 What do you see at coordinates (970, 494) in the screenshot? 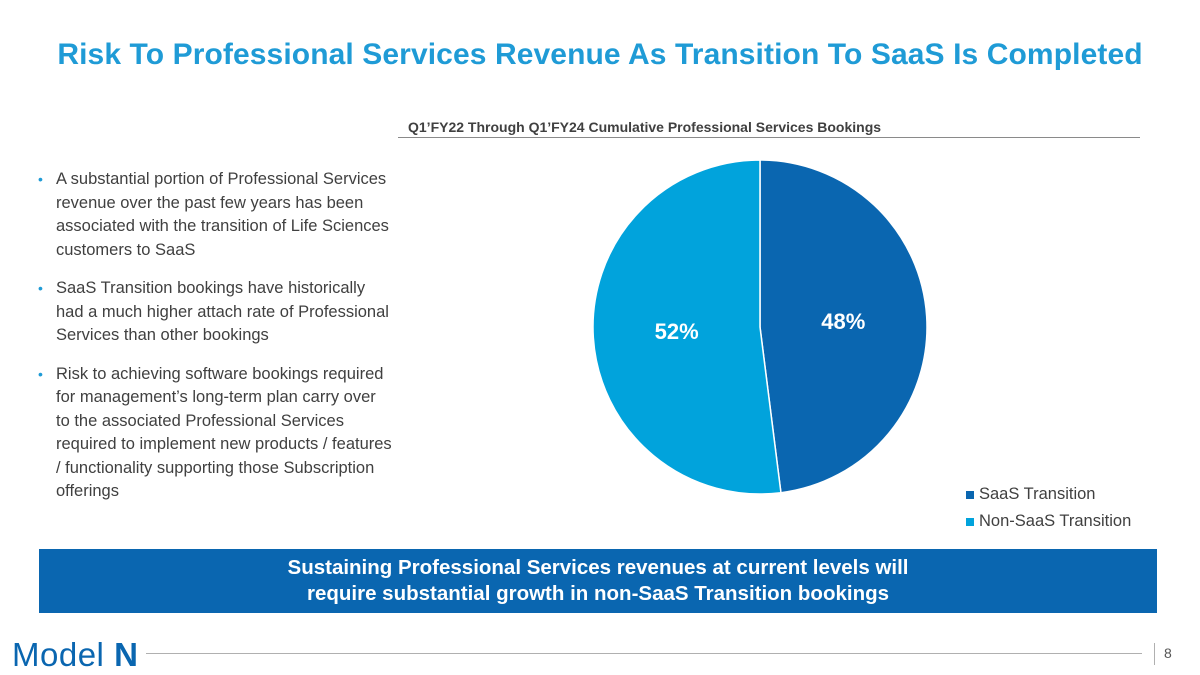
I see `legend-swatch-saas` at bounding box center [970, 494].